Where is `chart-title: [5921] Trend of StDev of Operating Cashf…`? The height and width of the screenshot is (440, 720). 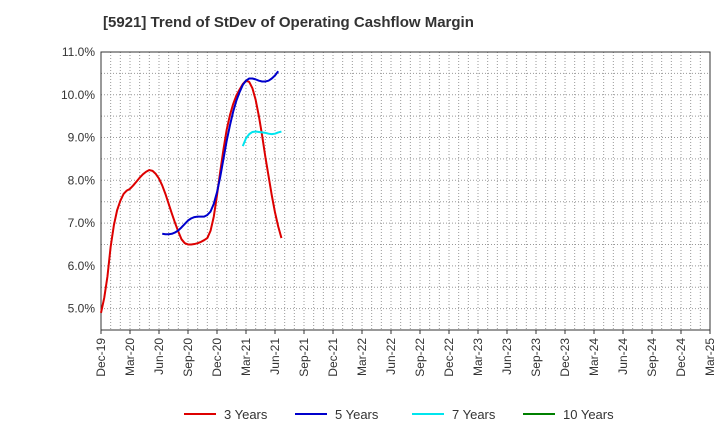 chart-title: [5921] Trend of StDev of Operating Cashf… is located at coordinates (288, 22).